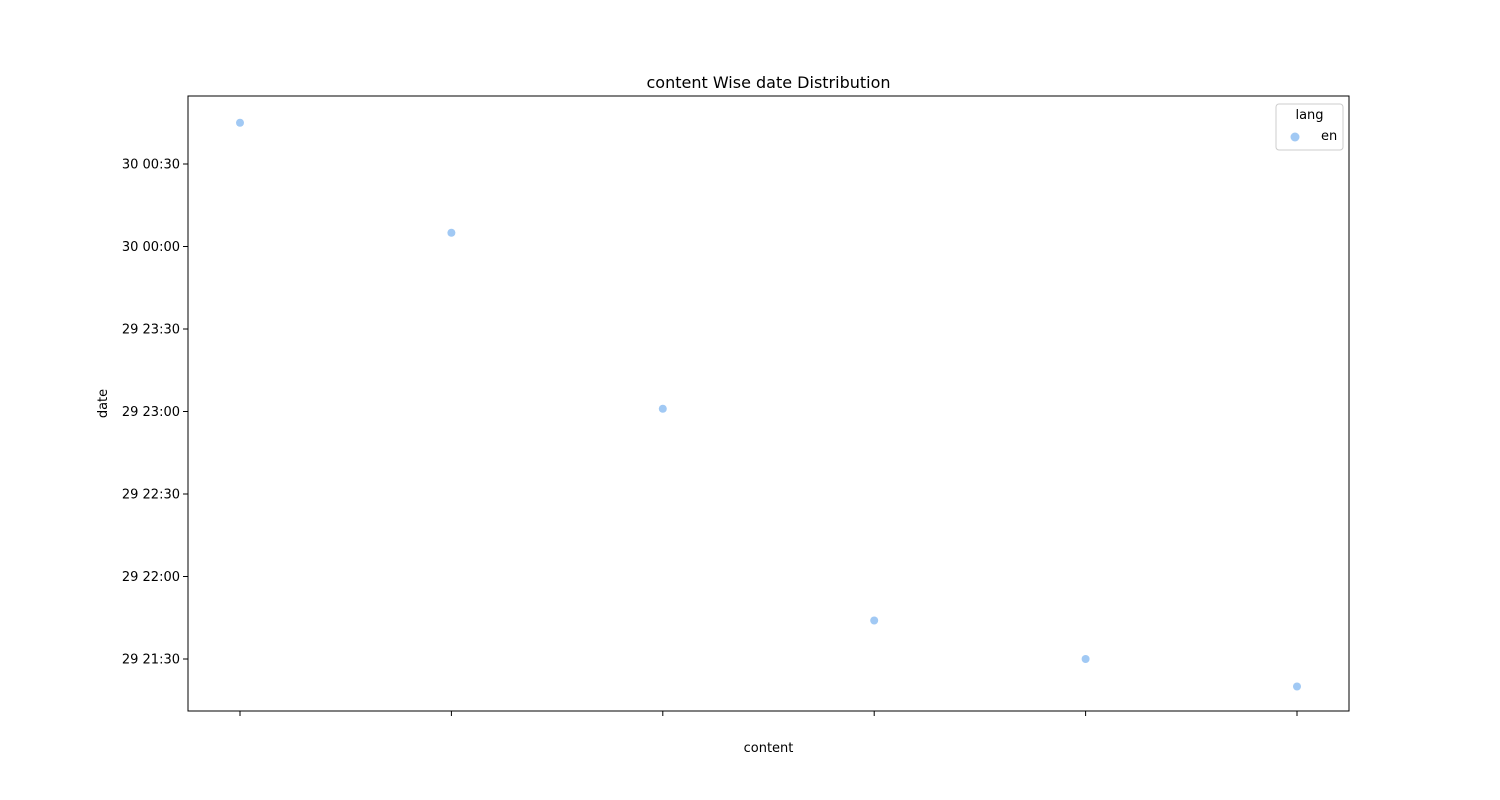 The width and height of the screenshot is (1500, 800). I want to click on y-tick-label: 29 22:00, so click(151, 577).